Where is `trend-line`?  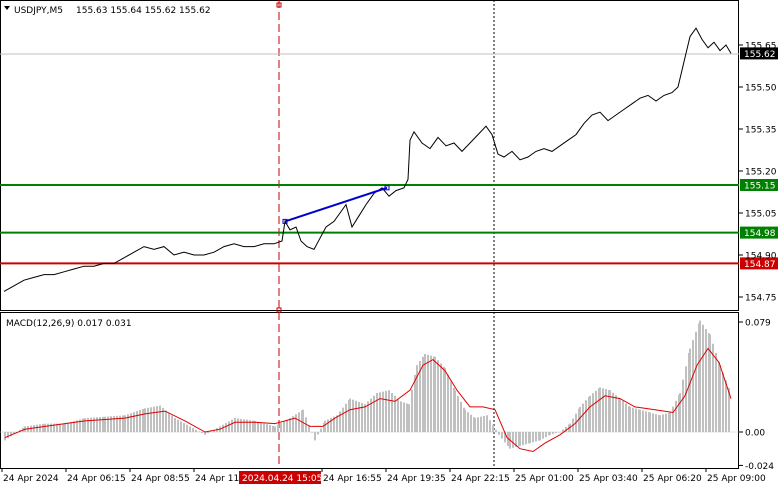
trend-line is located at coordinates (336, 204).